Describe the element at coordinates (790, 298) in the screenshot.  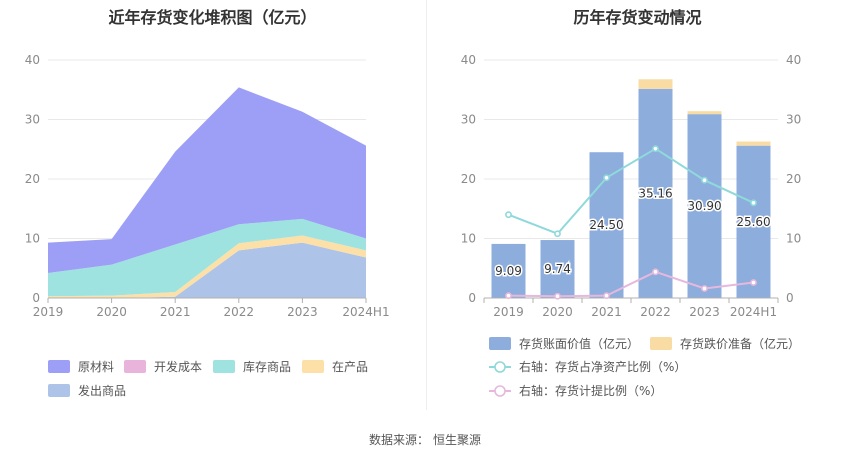
I see `right-y2-tick-label: 0` at that location.